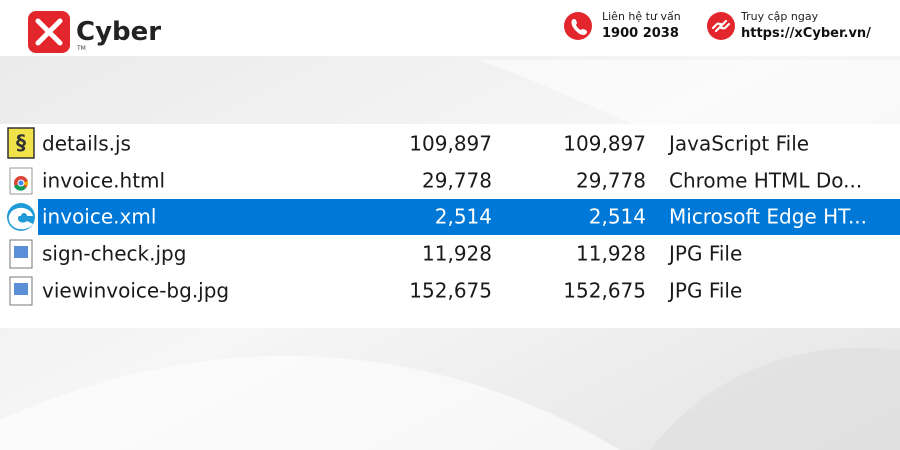 This screenshot has height=450, width=900. Describe the element at coordinates (738, 144) in the screenshot. I see `file-type: JavaScript File` at that location.